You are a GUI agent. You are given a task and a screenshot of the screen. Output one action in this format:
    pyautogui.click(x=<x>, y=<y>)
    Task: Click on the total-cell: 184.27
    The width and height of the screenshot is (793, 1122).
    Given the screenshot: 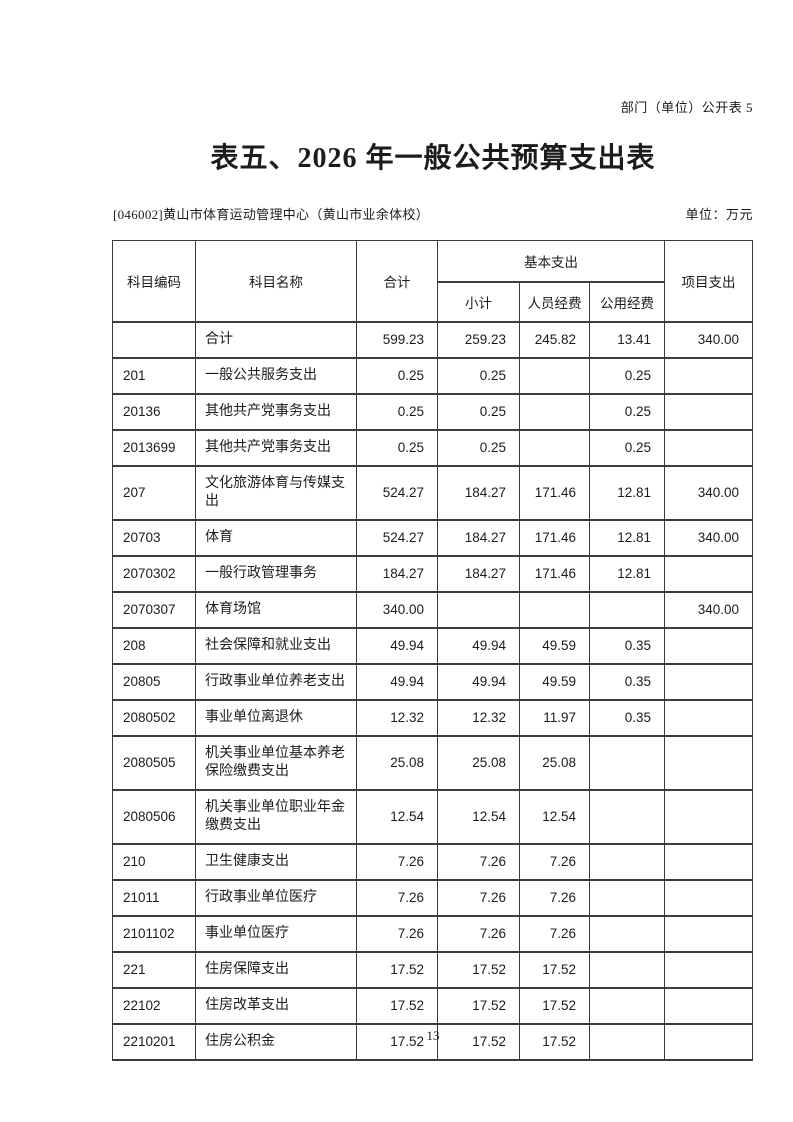 What is the action you would take?
    pyautogui.click(x=397, y=574)
    